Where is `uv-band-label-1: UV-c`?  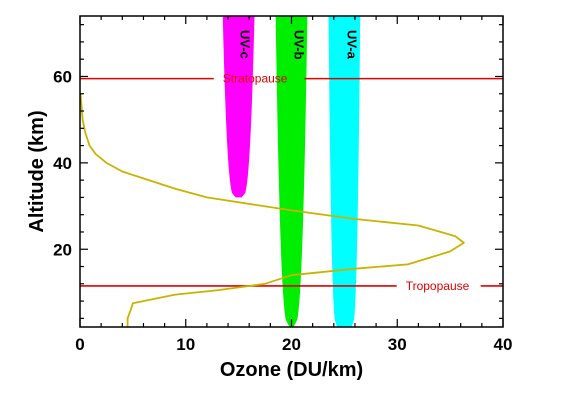
uv-band-label-1: UV-c is located at coordinates (245, 44).